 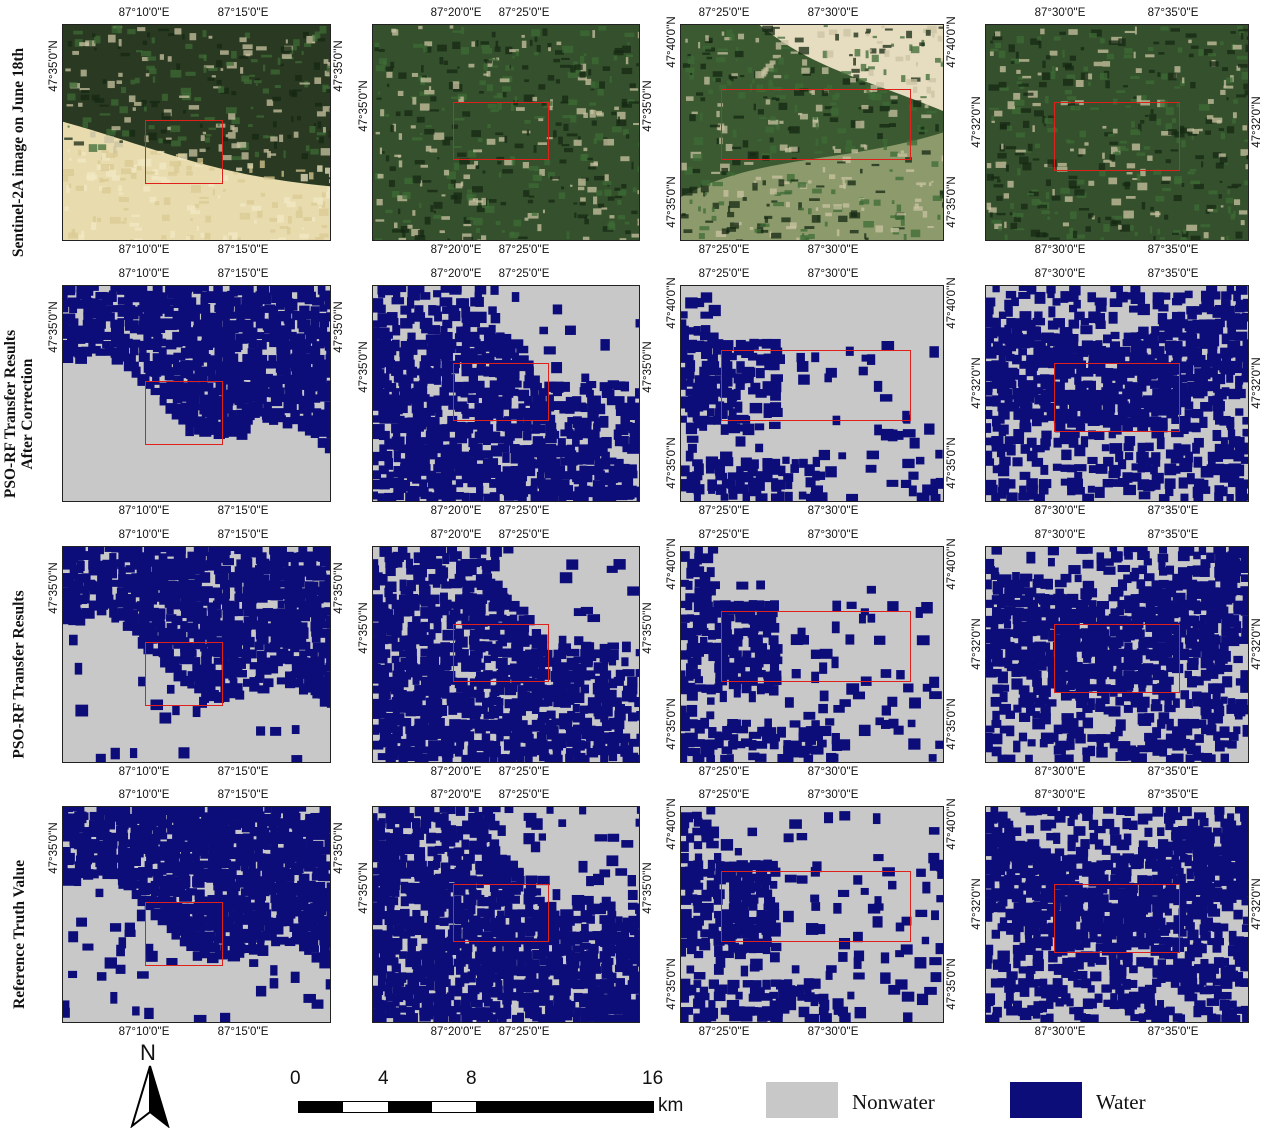 What do you see at coordinates (150, 1096) in the screenshot?
I see `north-arrow-icon` at bounding box center [150, 1096].